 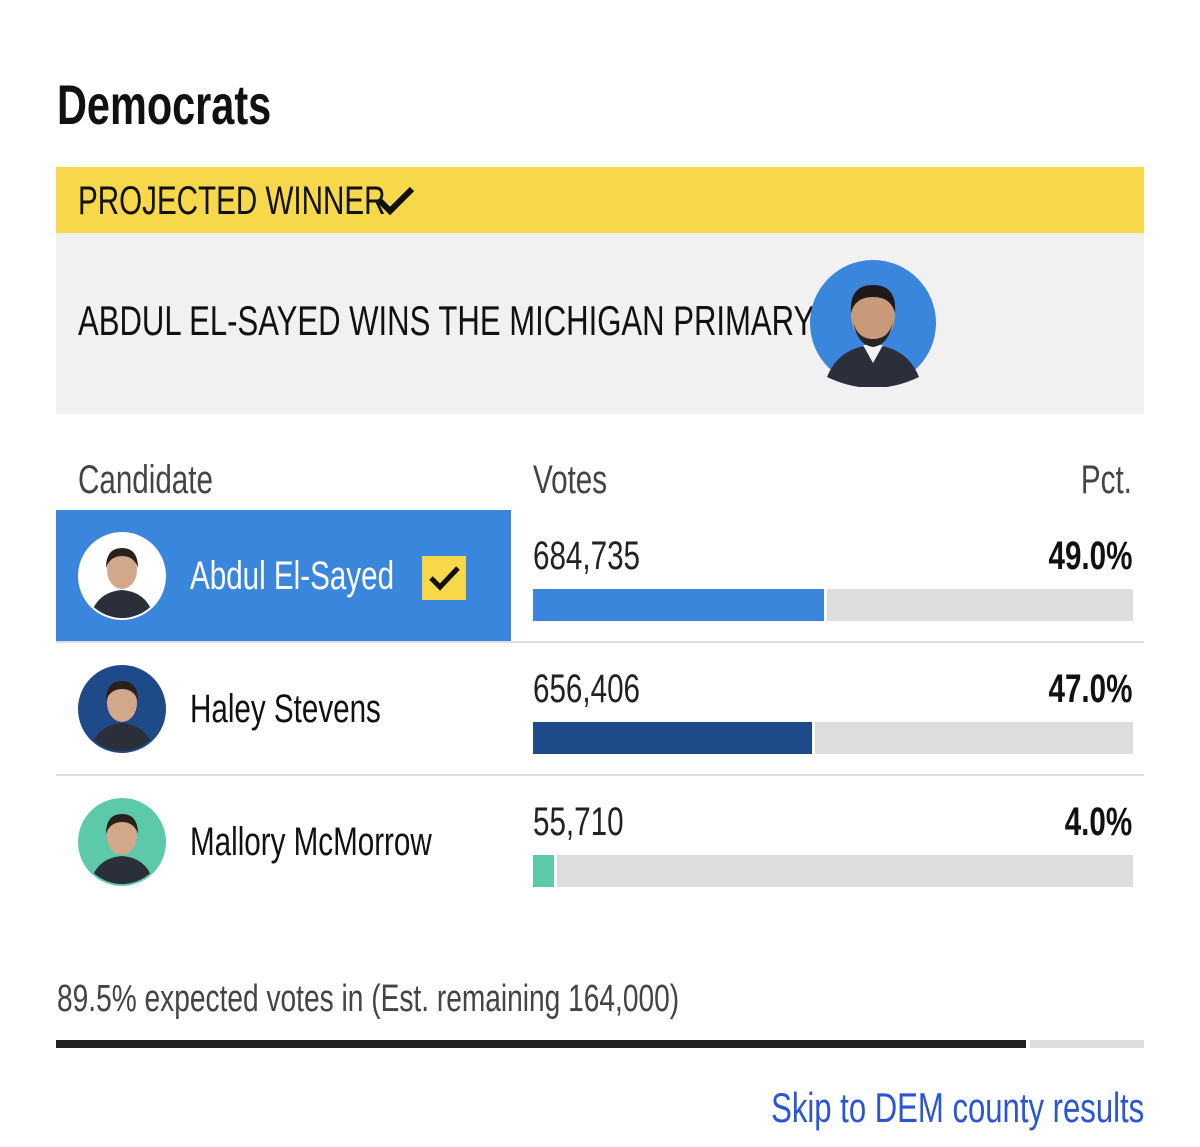 What do you see at coordinates (285, 709) in the screenshot?
I see `candidate-name-text: Haley Stevens` at bounding box center [285, 709].